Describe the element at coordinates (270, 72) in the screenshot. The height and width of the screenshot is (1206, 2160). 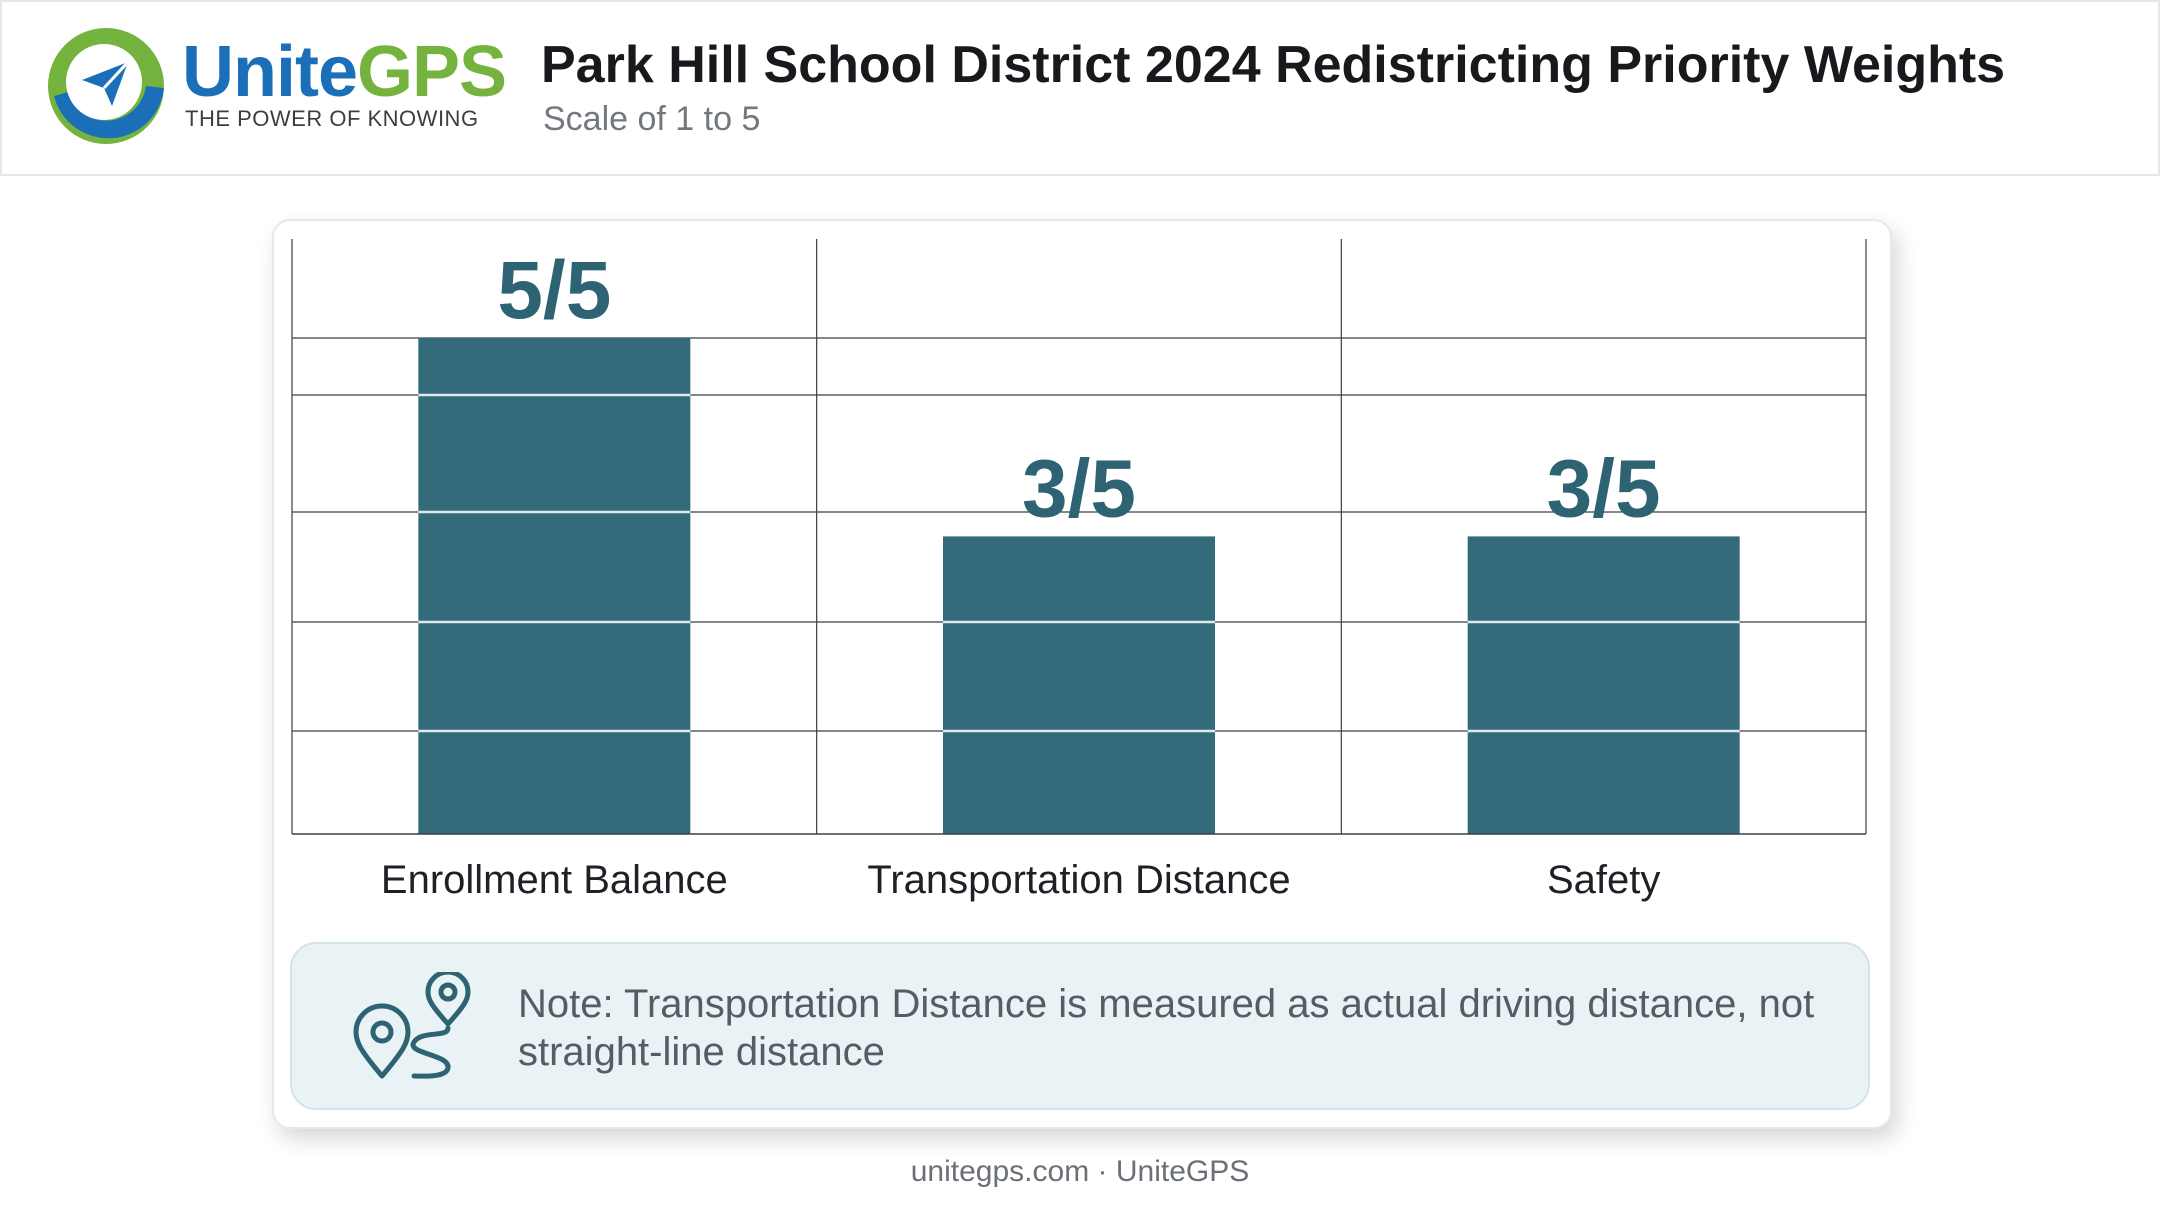
I see `brand-name-part1: Unite` at that location.